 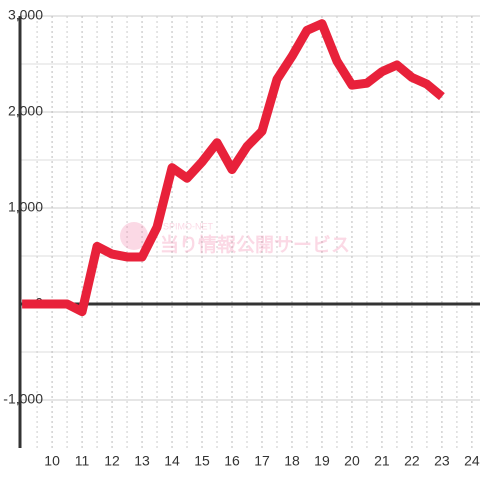 What do you see at coordinates (82, 461) in the screenshot?
I see `x-tick-label: 11` at bounding box center [82, 461].